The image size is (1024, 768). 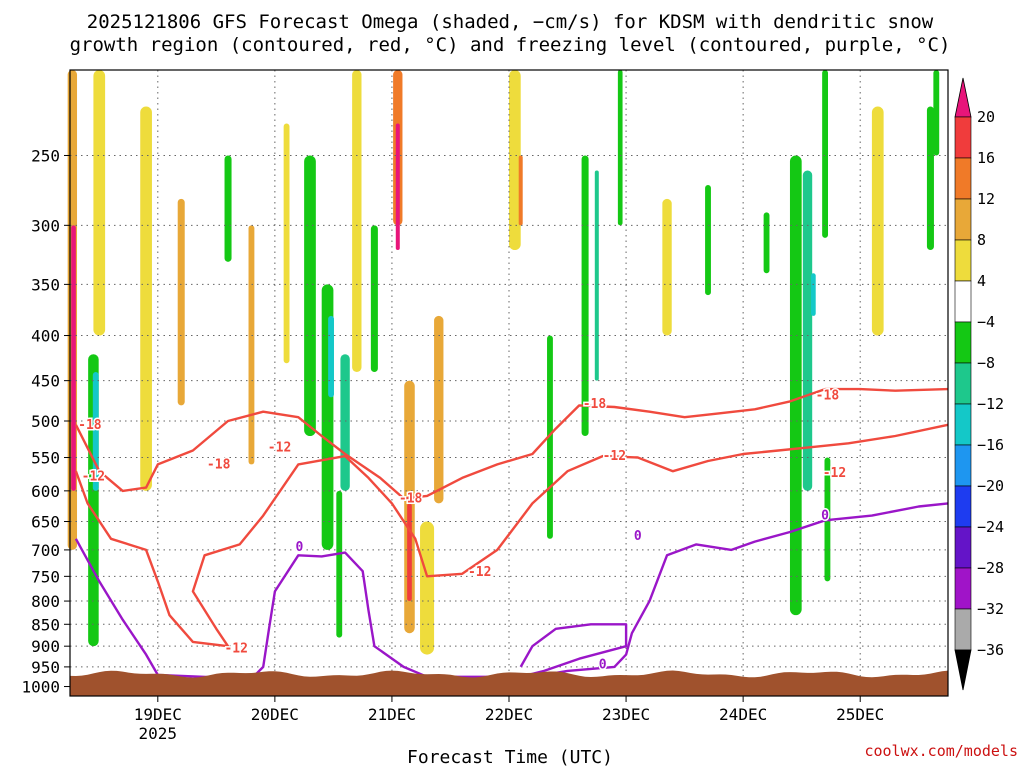 I want to click on pressure-tick-label: 300, so click(x=45, y=225).